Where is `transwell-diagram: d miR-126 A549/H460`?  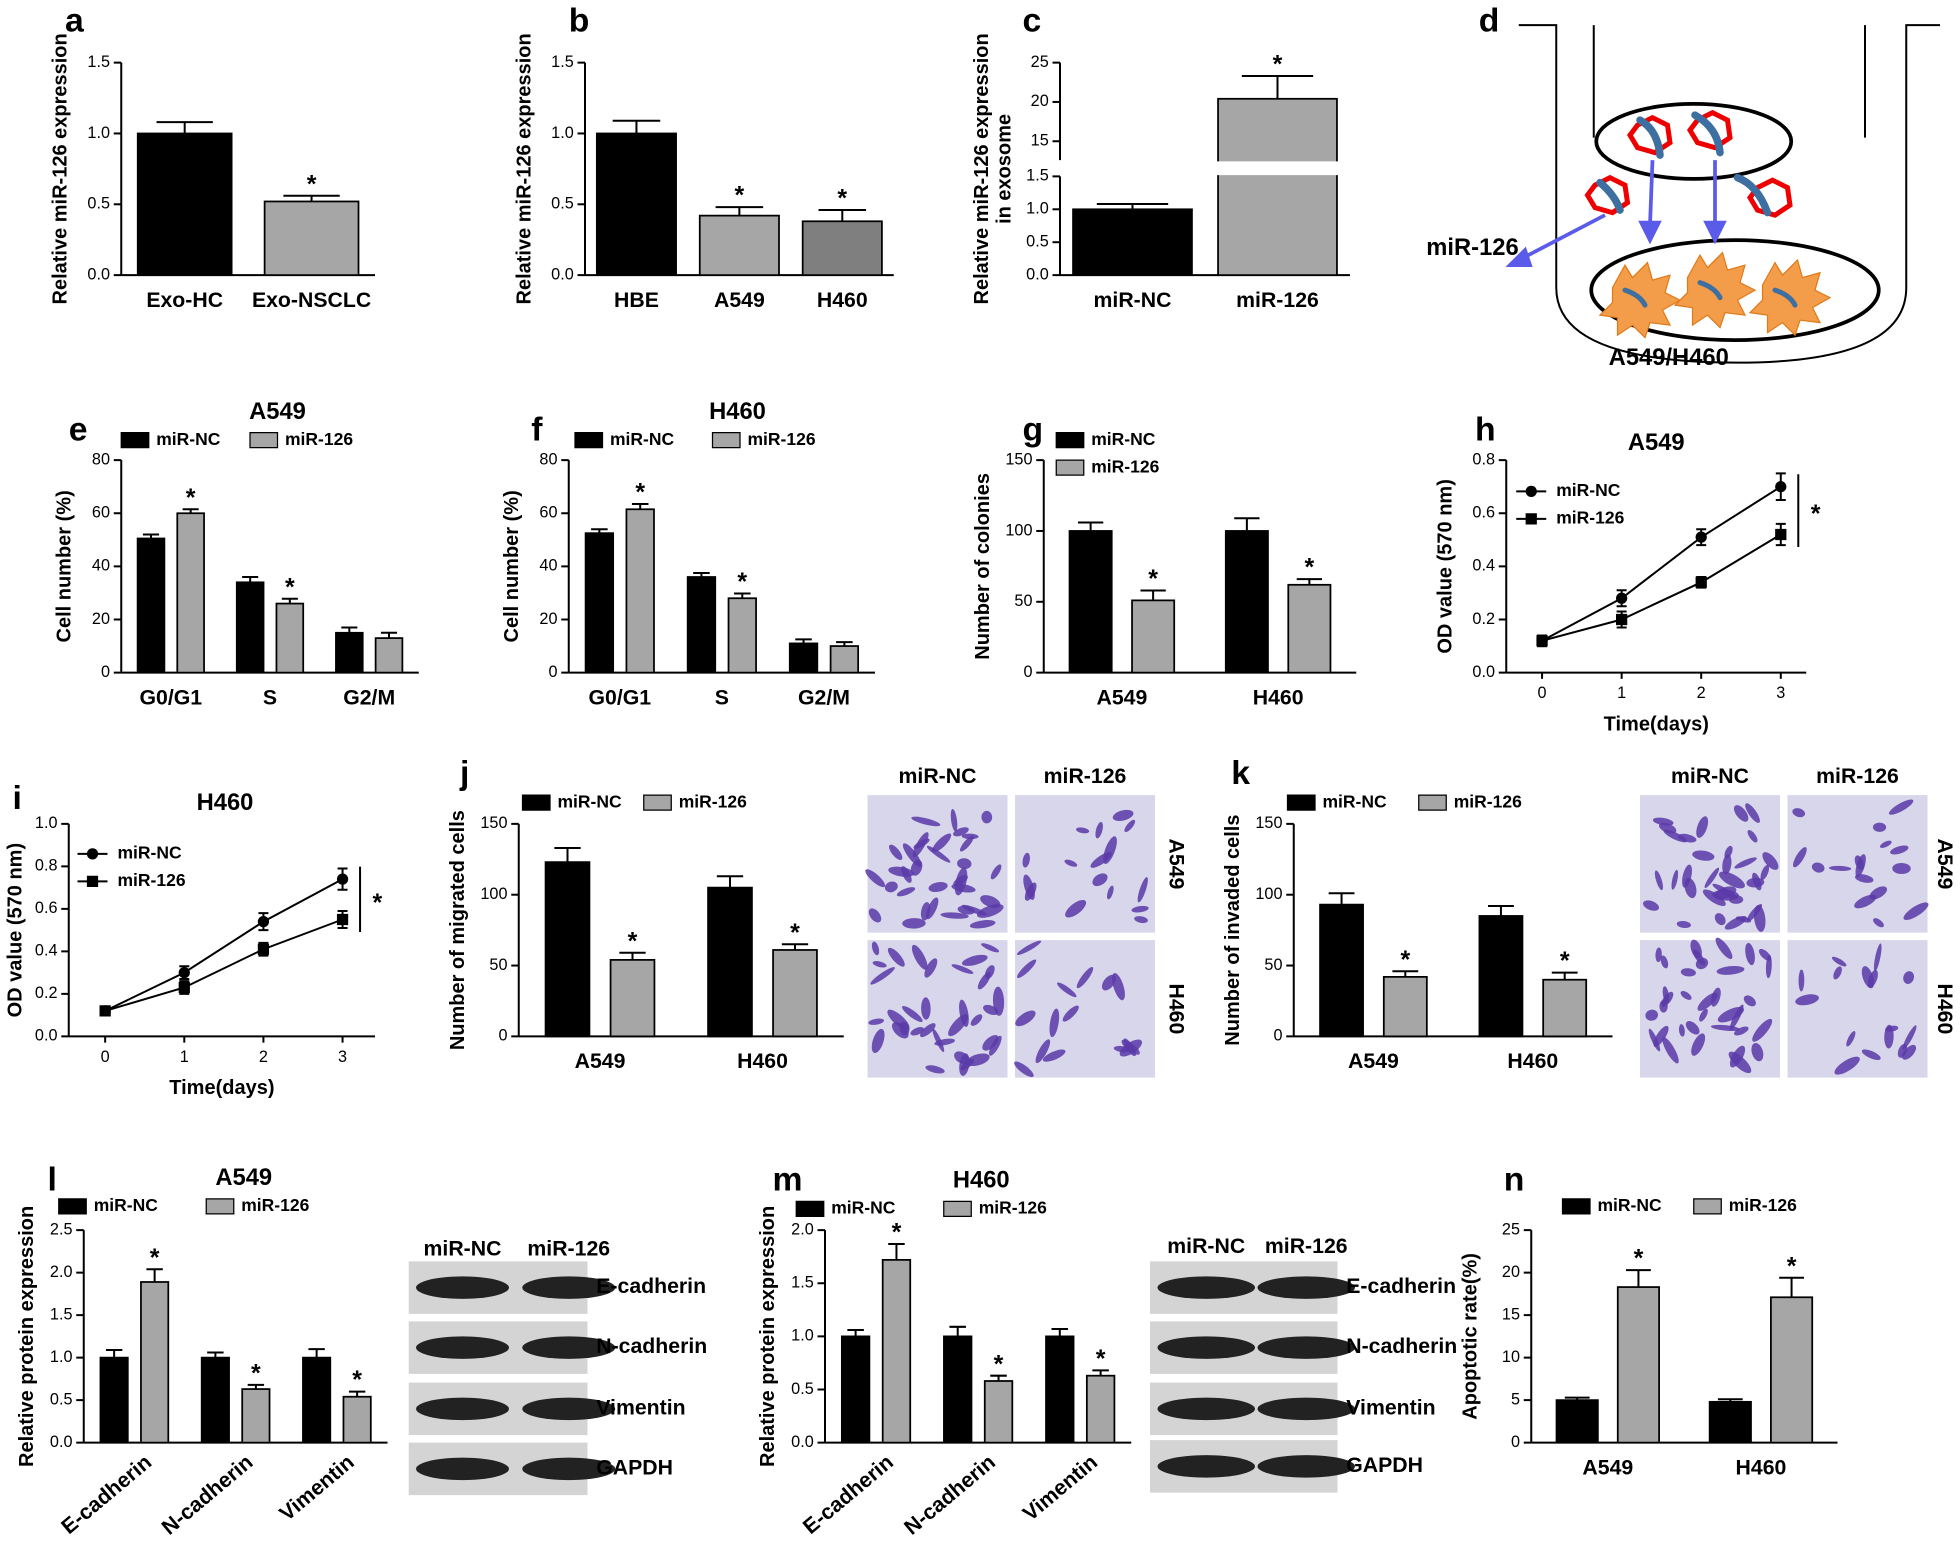
transwell-diagram: d miR-126 A549/H460 is located at coordinates (1683, 186).